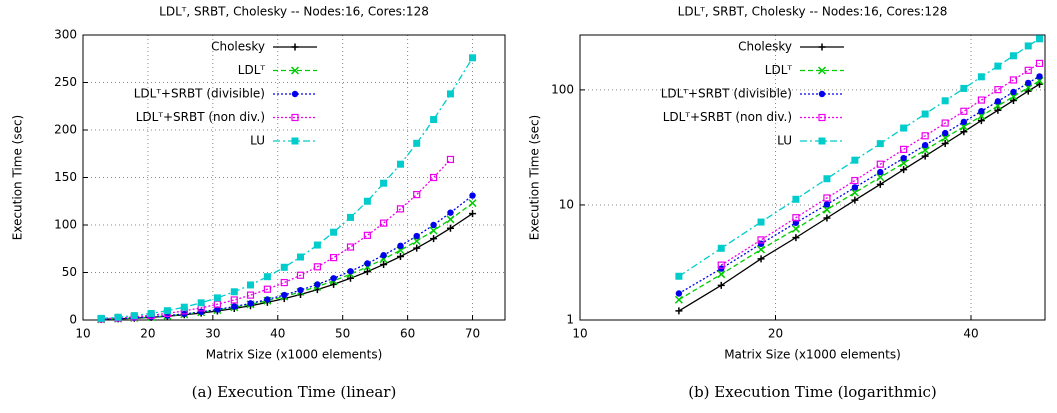  What do you see at coordinates (407, 334) in the screenshot?
I see `x-tick-label: 60` at bounding box center [407, 334].